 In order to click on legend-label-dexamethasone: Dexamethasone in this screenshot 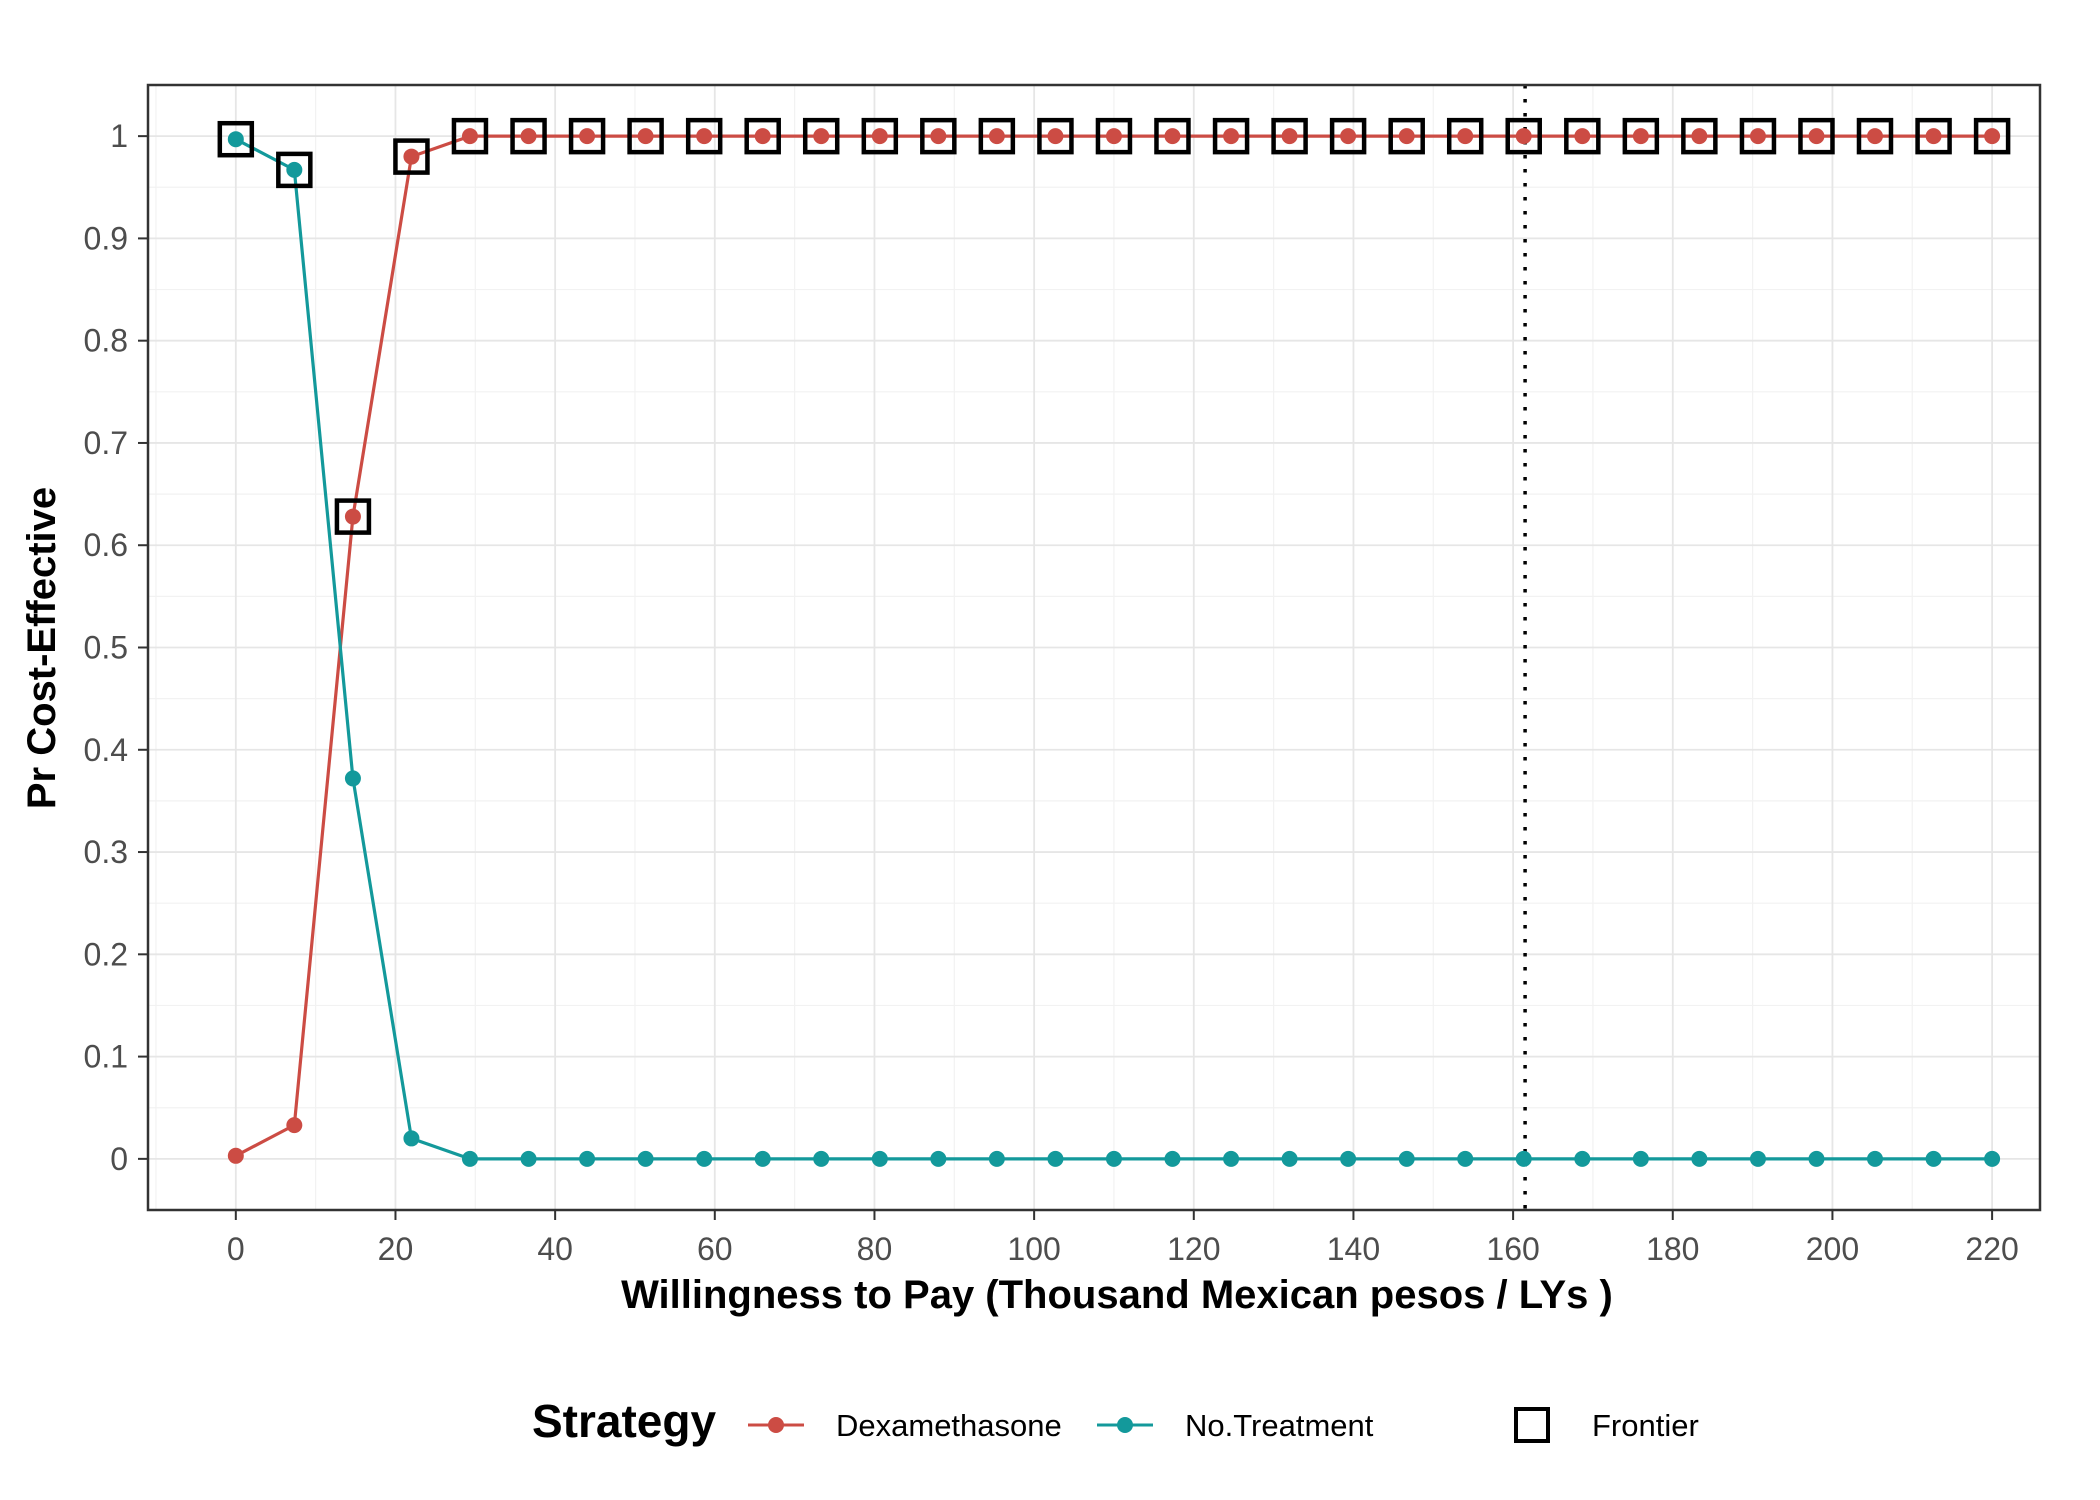, I will do `click(949, 1425)`.